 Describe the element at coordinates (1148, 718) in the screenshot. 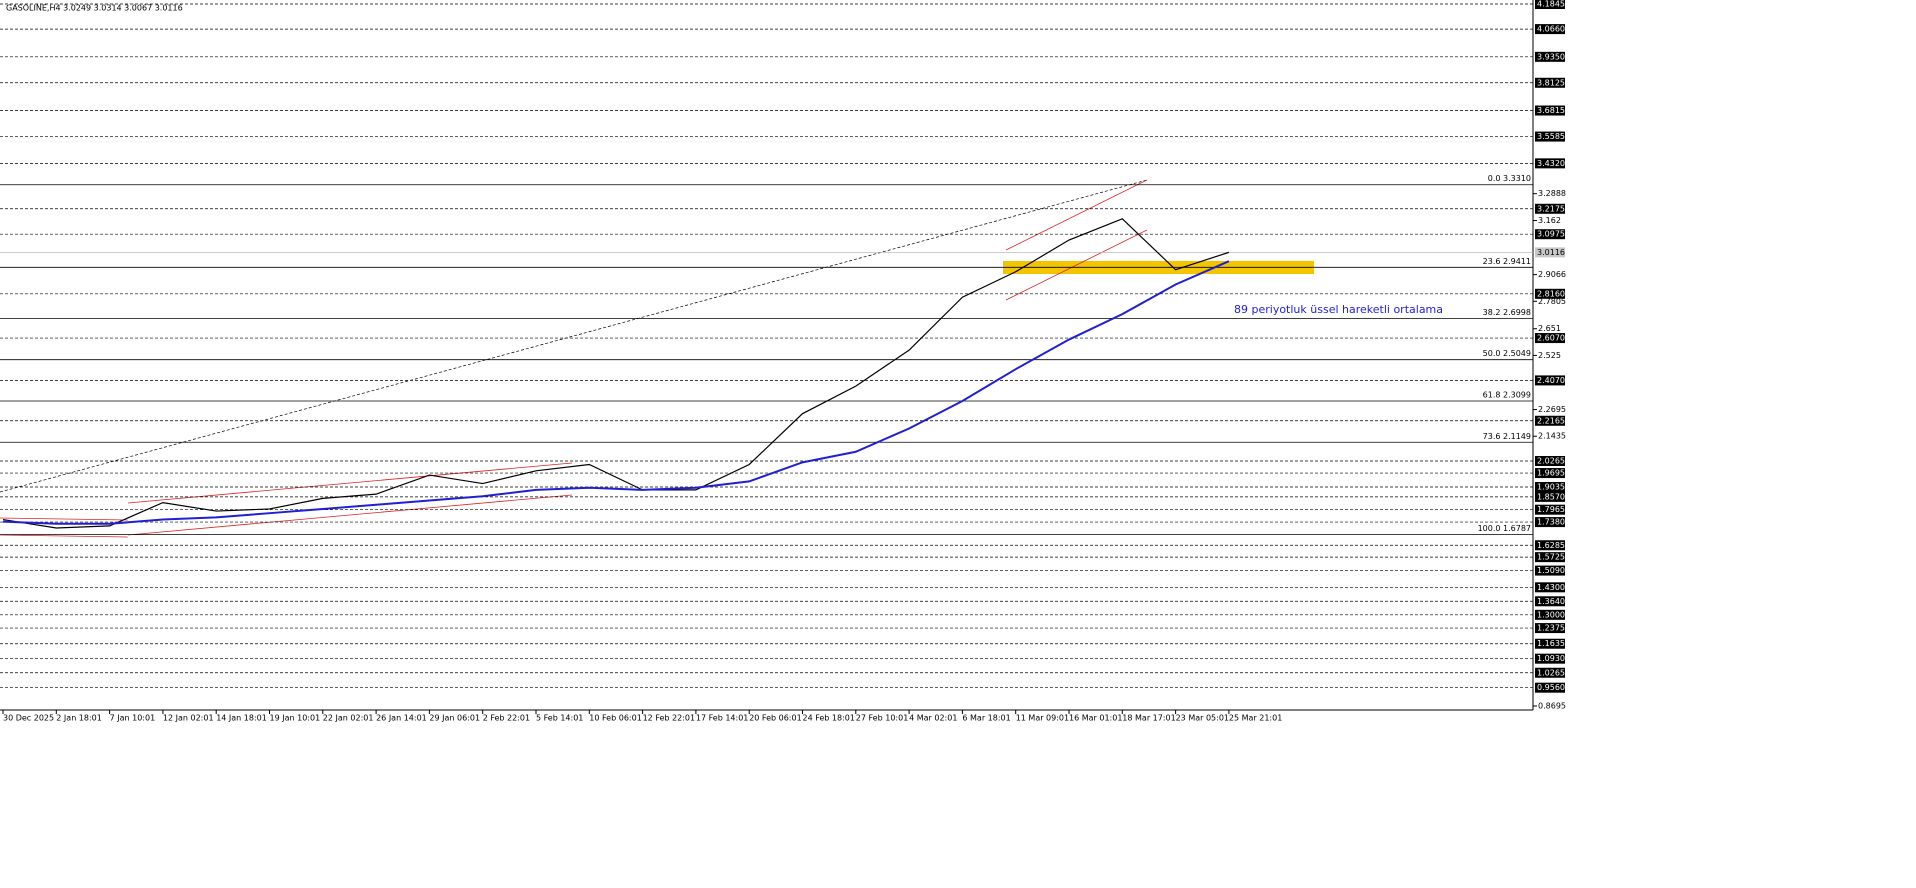

I see `x-tick-label: 18 Mar 17:01` at that location.